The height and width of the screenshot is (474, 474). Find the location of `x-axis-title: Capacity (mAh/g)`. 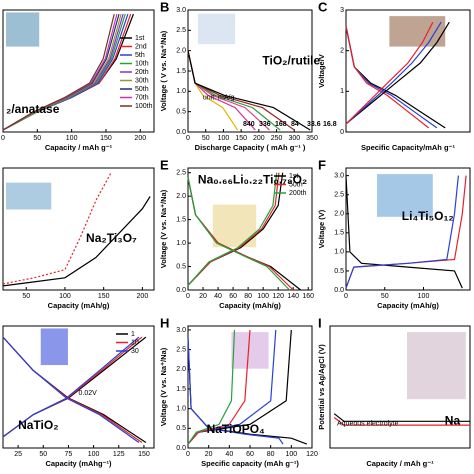

x-axis-title: Capacity (mAh/g) is located at coordinates (408, 305).